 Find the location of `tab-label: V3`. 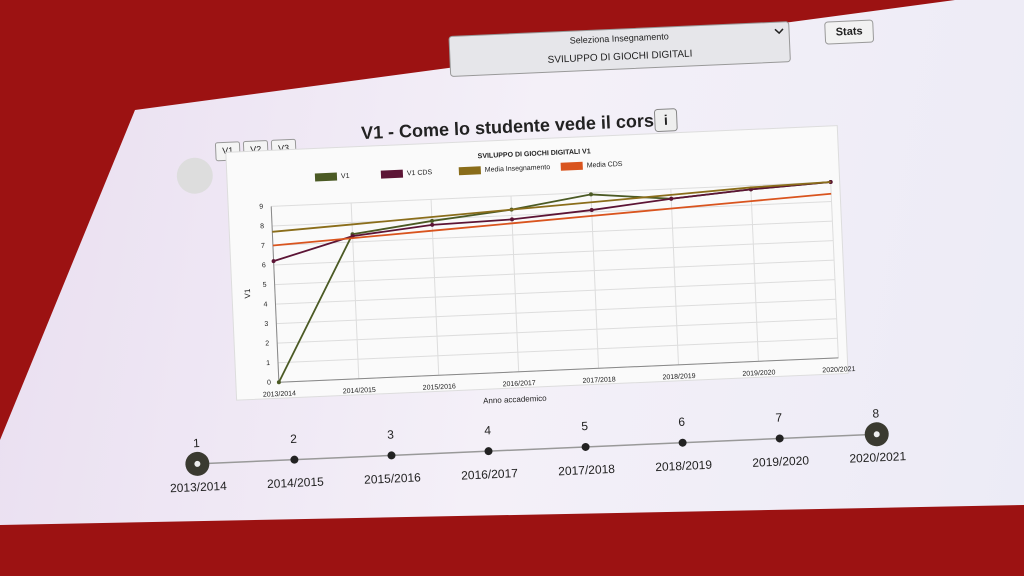

tab-label: V3 is located at coordinates (283, 148).